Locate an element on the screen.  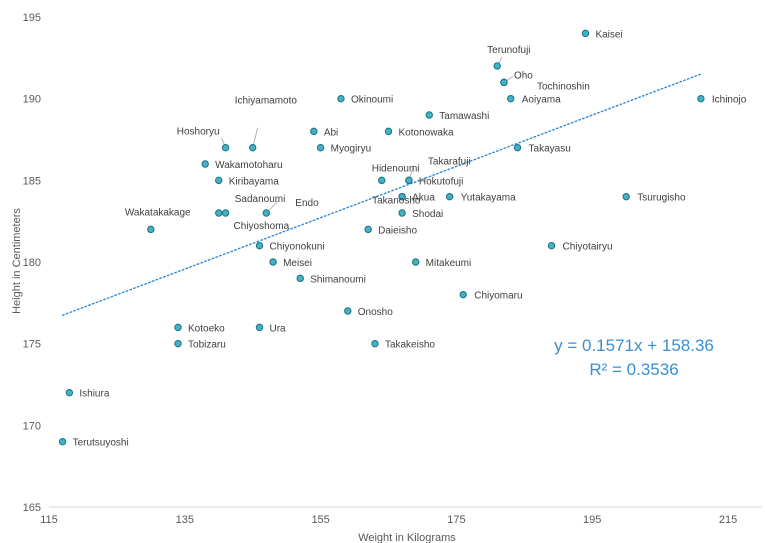
point-label: Takarafuji is located at coordinates (449, 161).